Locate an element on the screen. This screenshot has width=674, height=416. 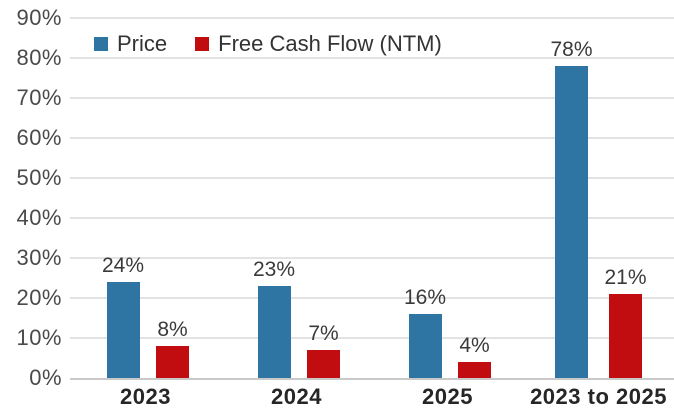
bar-group-2023: 24% 8% is located at coordinates (145, 316).